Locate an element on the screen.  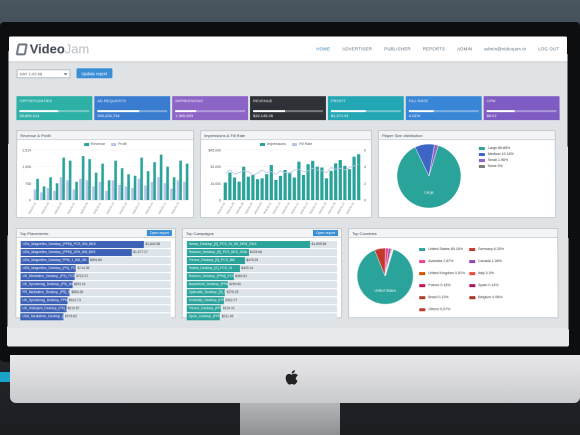
row-label: USA_Mediatime_Desktop_(PS) is located at coordinates (45, 316).